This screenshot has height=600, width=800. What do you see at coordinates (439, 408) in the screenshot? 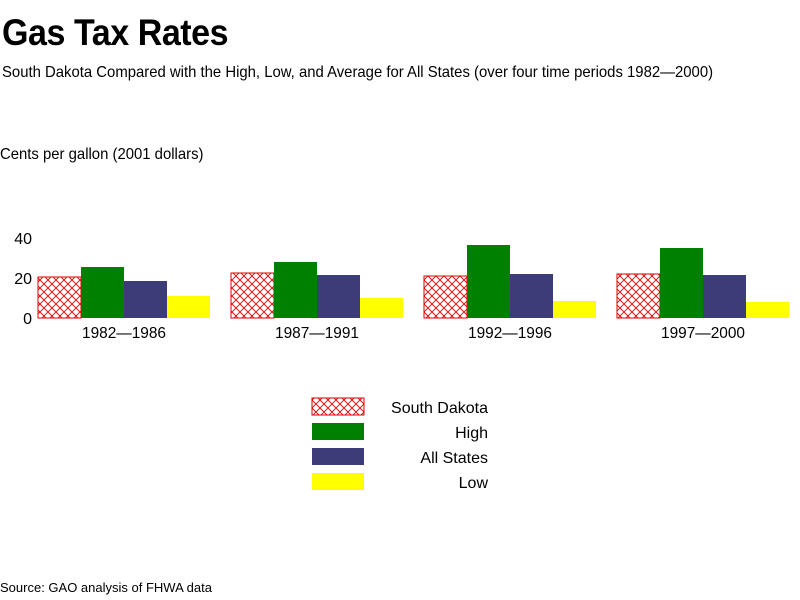
I see `legend-label: South Dakota` at bounding box center [439, 408].